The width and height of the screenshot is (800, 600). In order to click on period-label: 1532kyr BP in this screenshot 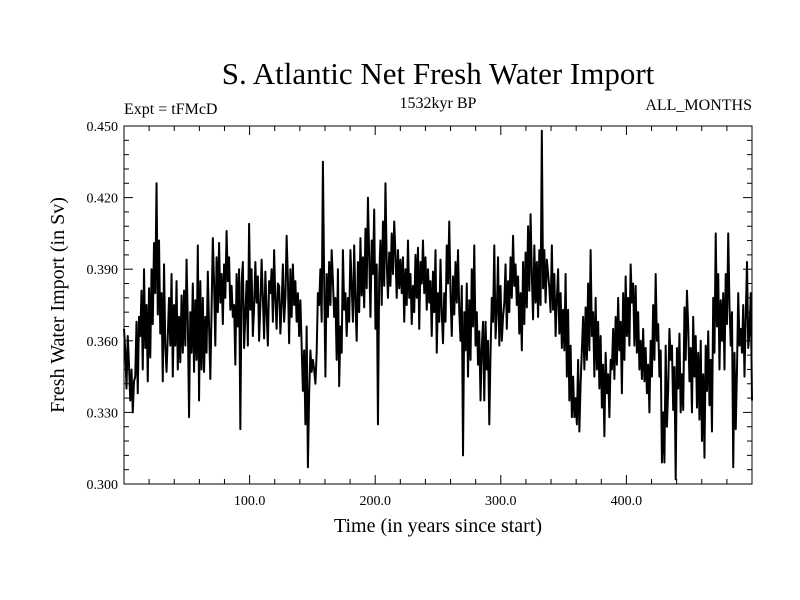, I will do `click(438, 103)`.